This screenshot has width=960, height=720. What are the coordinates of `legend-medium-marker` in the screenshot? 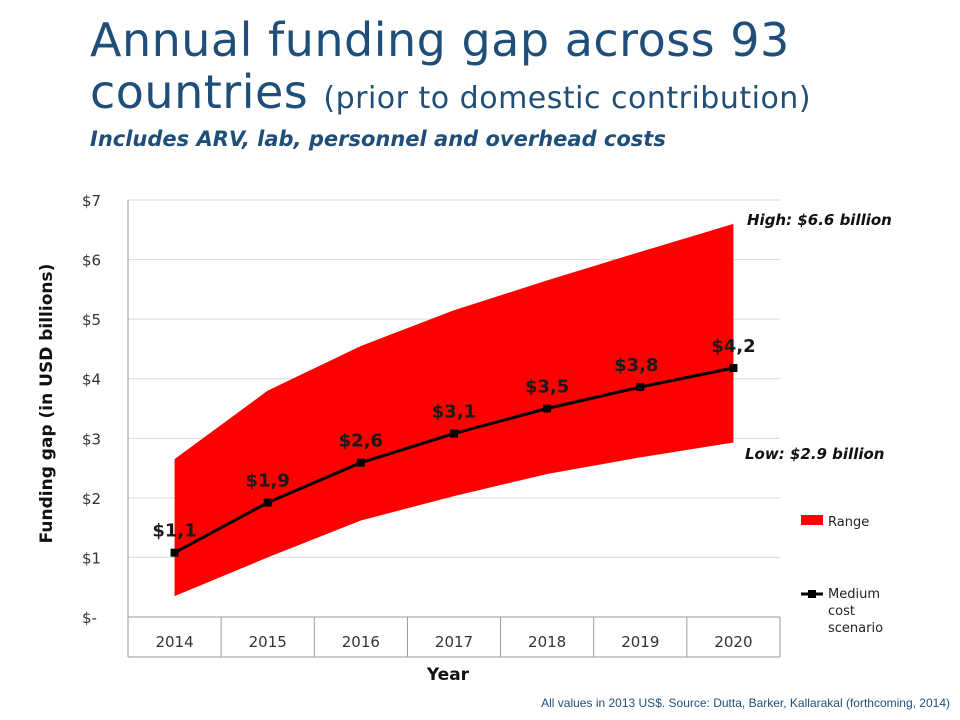 It's located at (812, 594).